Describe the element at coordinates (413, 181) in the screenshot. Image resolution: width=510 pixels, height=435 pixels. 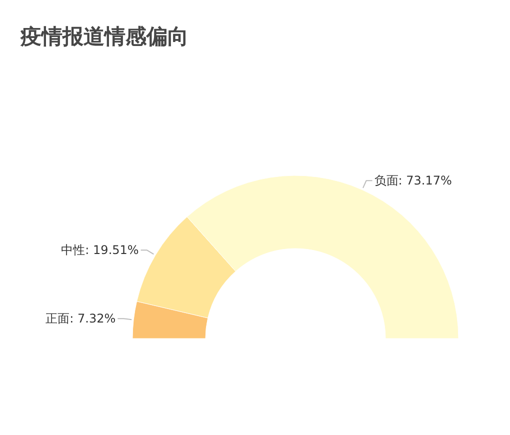
I see `slice-label: 负面: 73.17%` at that location.